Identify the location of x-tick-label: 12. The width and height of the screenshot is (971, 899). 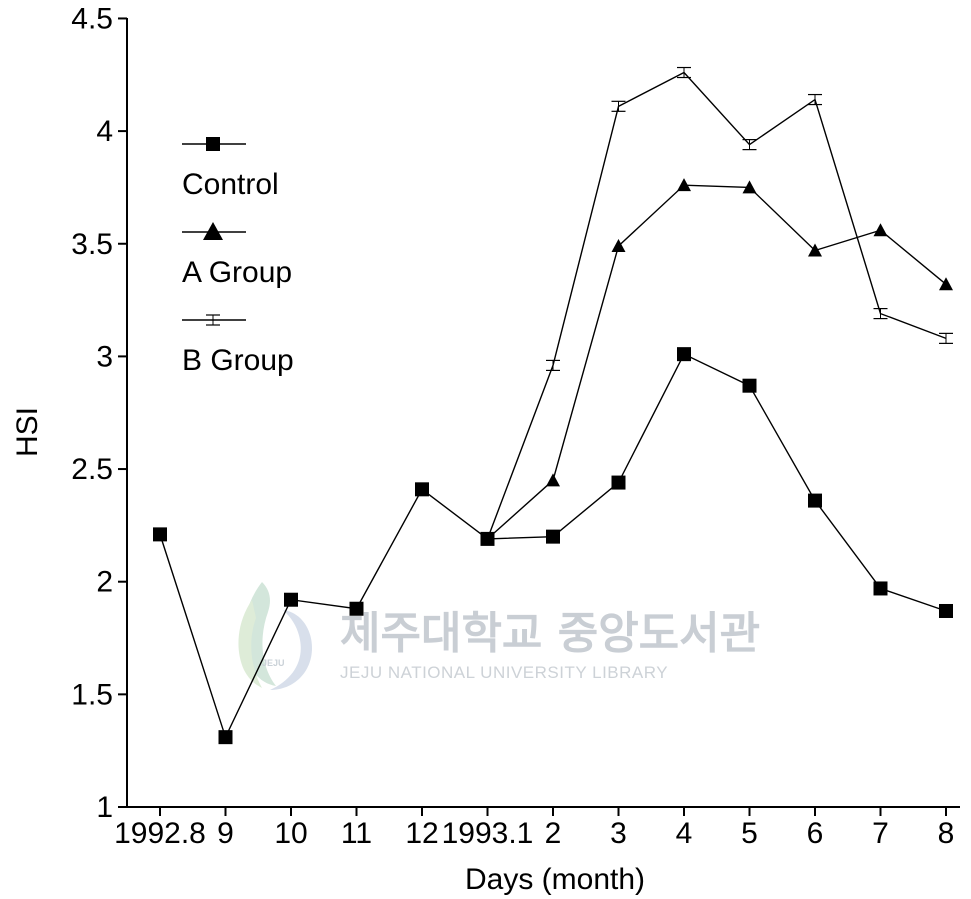
(421, 833).